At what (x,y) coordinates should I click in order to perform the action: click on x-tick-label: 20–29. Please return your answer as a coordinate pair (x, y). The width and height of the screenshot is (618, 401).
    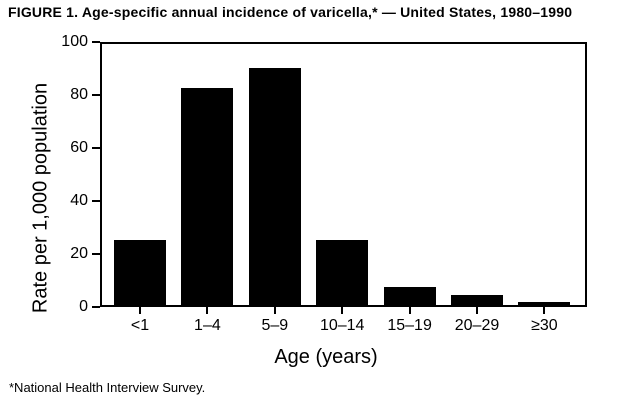
    Looking at the image, I should click on (477, 325).